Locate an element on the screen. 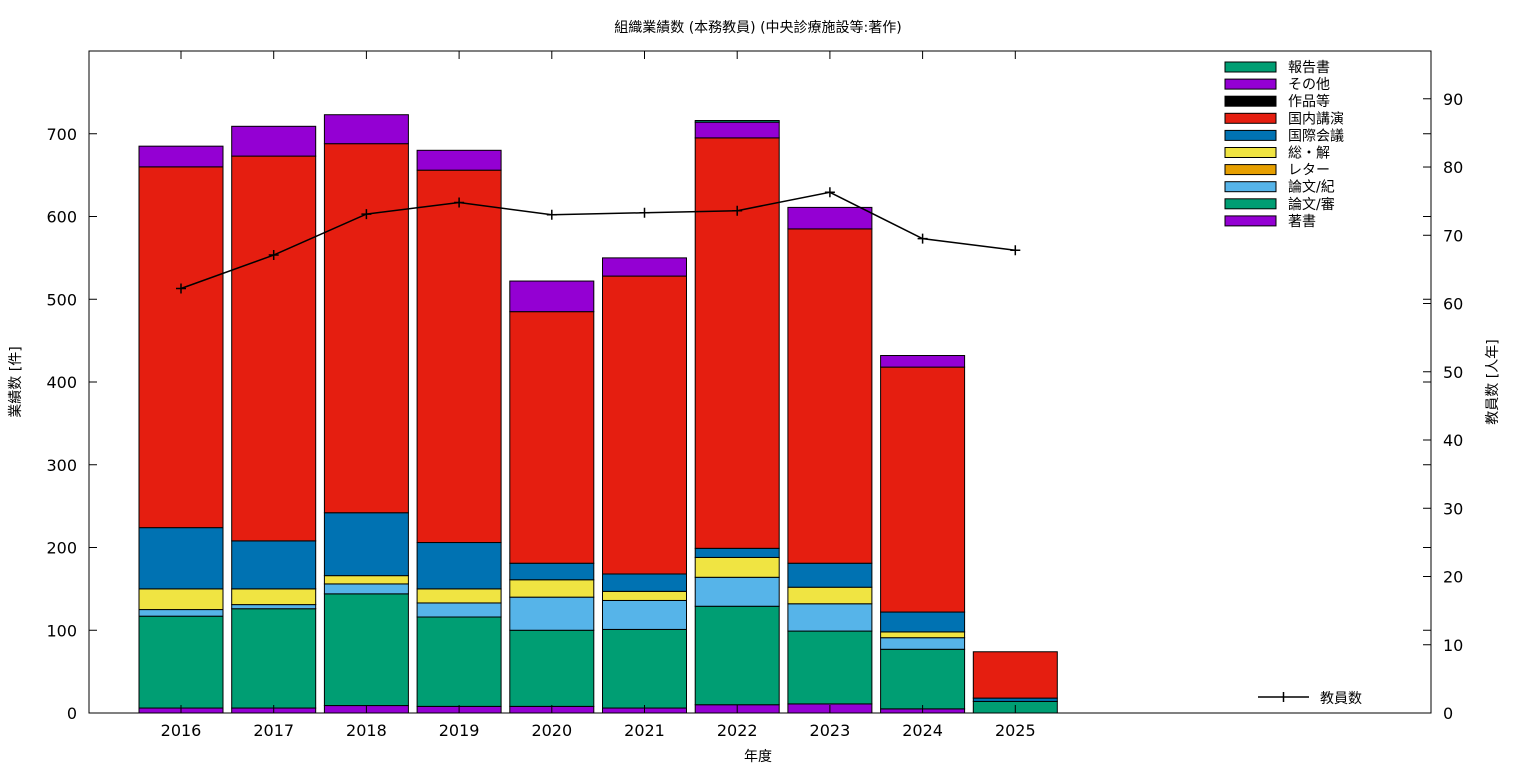 The height and width of the screenshot is (768, 1536). legend-label: レター is located at coordinates (1309, 171).